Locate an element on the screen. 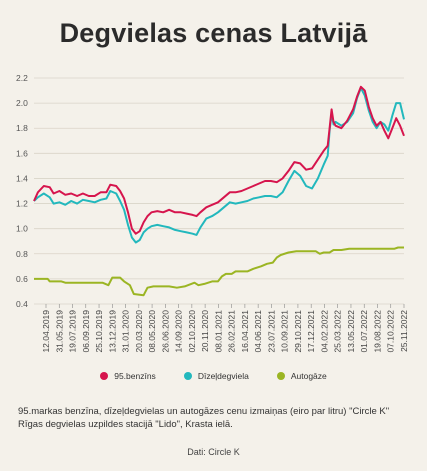 Image resolution: width=427 pixels, height=471 pixels. x-tick-label: 08.01.2021 is located at coordinates (218, 331).